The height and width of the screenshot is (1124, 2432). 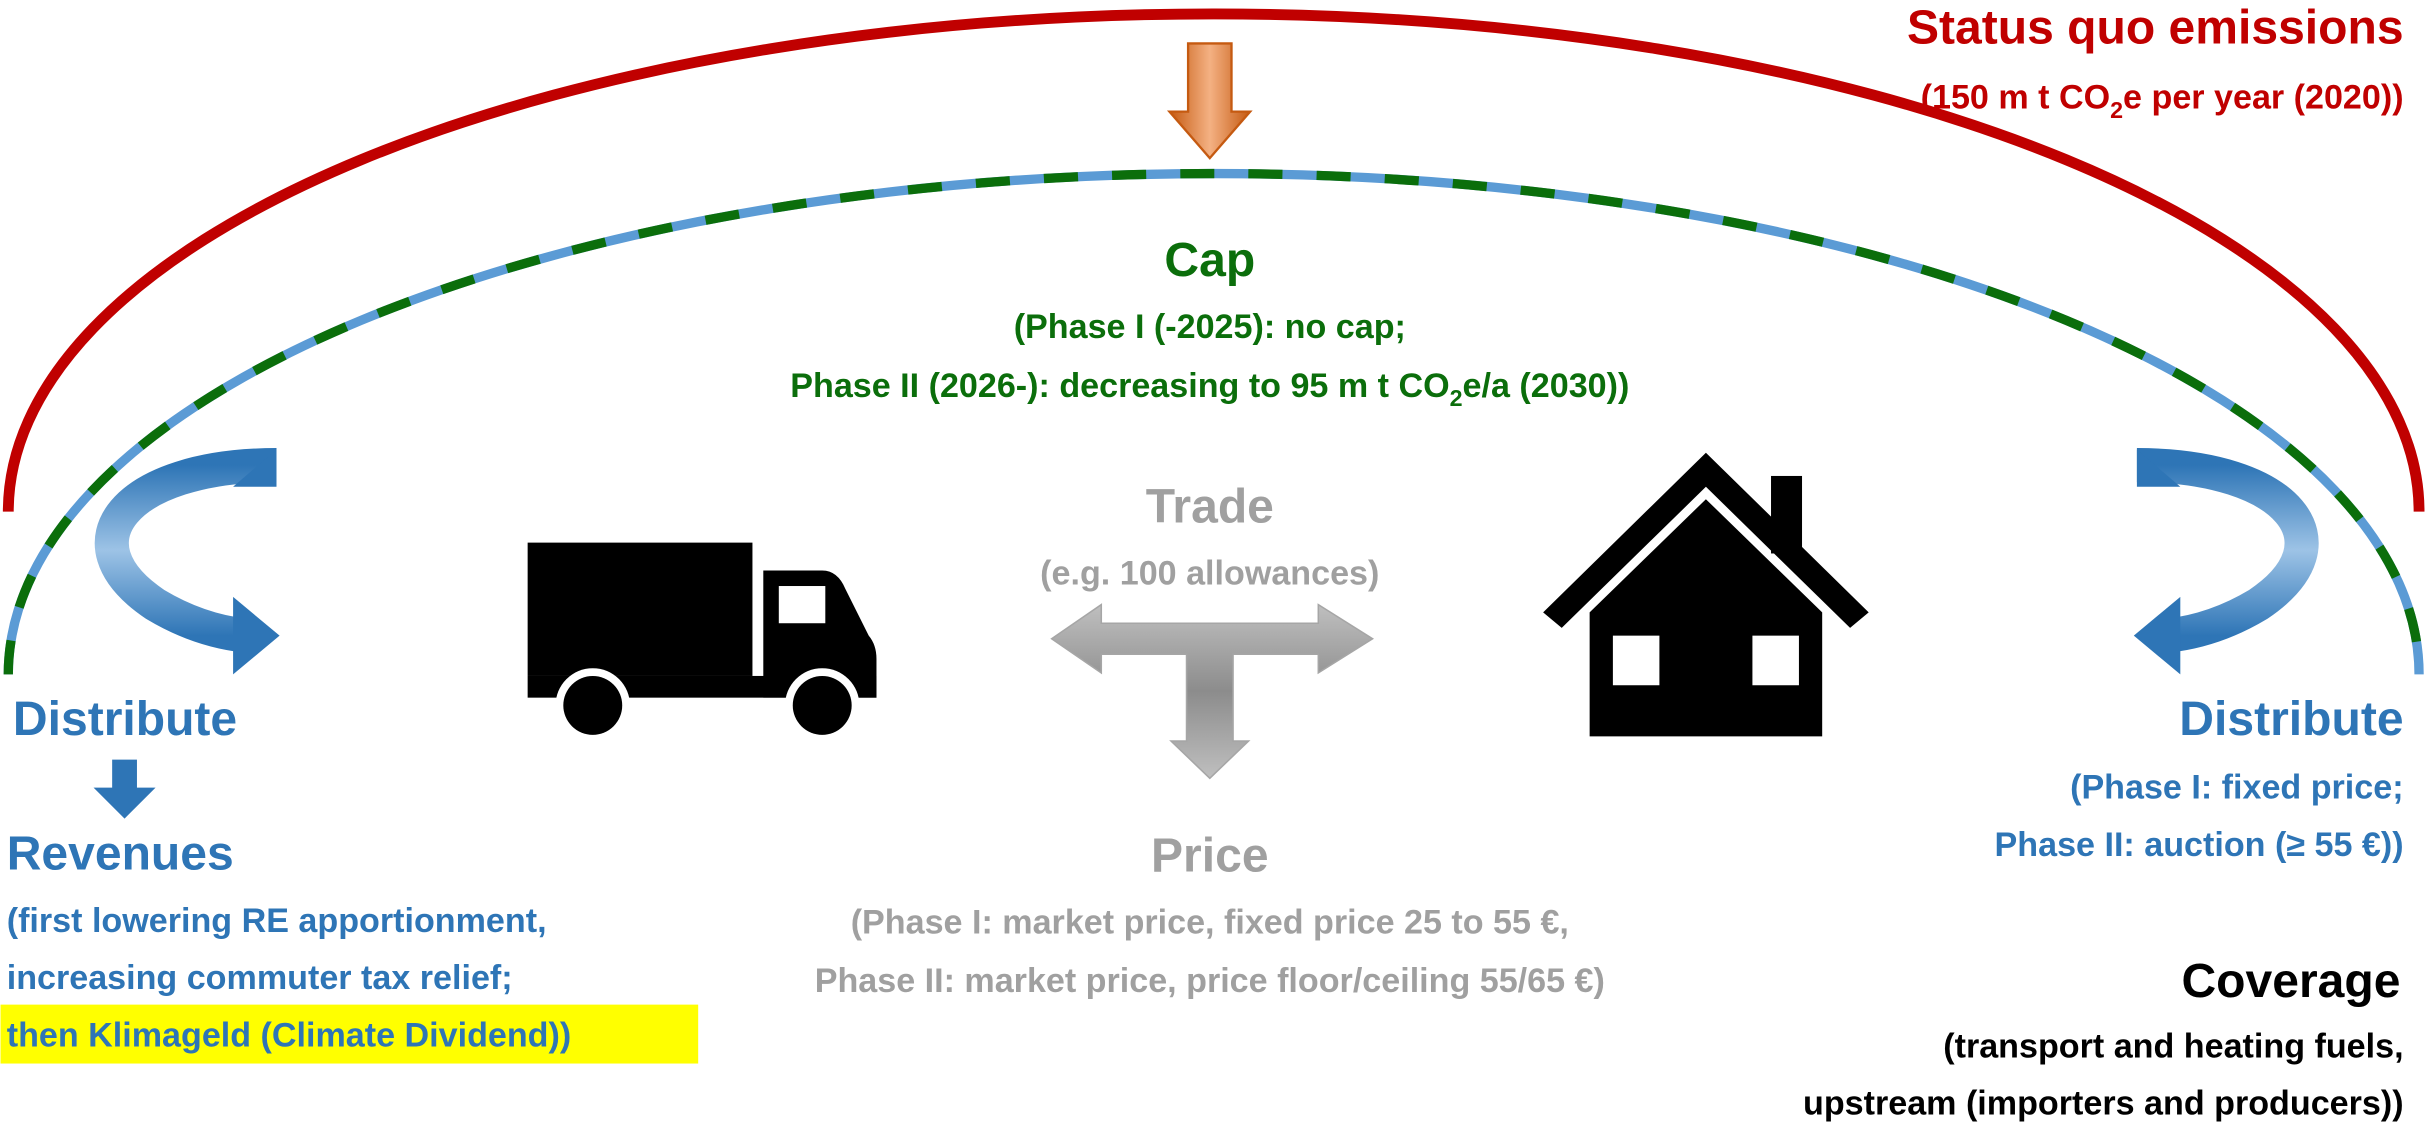 What do you see at coordinates (125, 719) in the screenshot?
I see `distribute-left-title: Distribute` at bounding box center [125, 719].